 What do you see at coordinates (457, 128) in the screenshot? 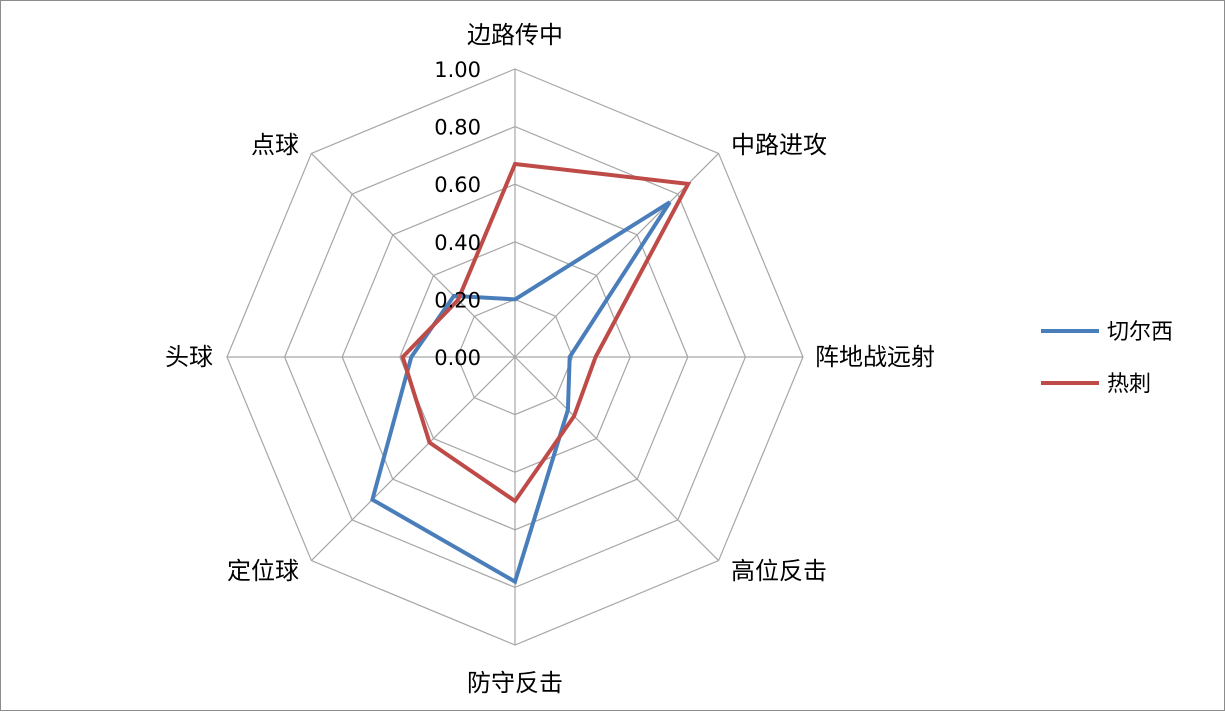
I see `tick-label: 0.80` at bounding box center [457, 128].